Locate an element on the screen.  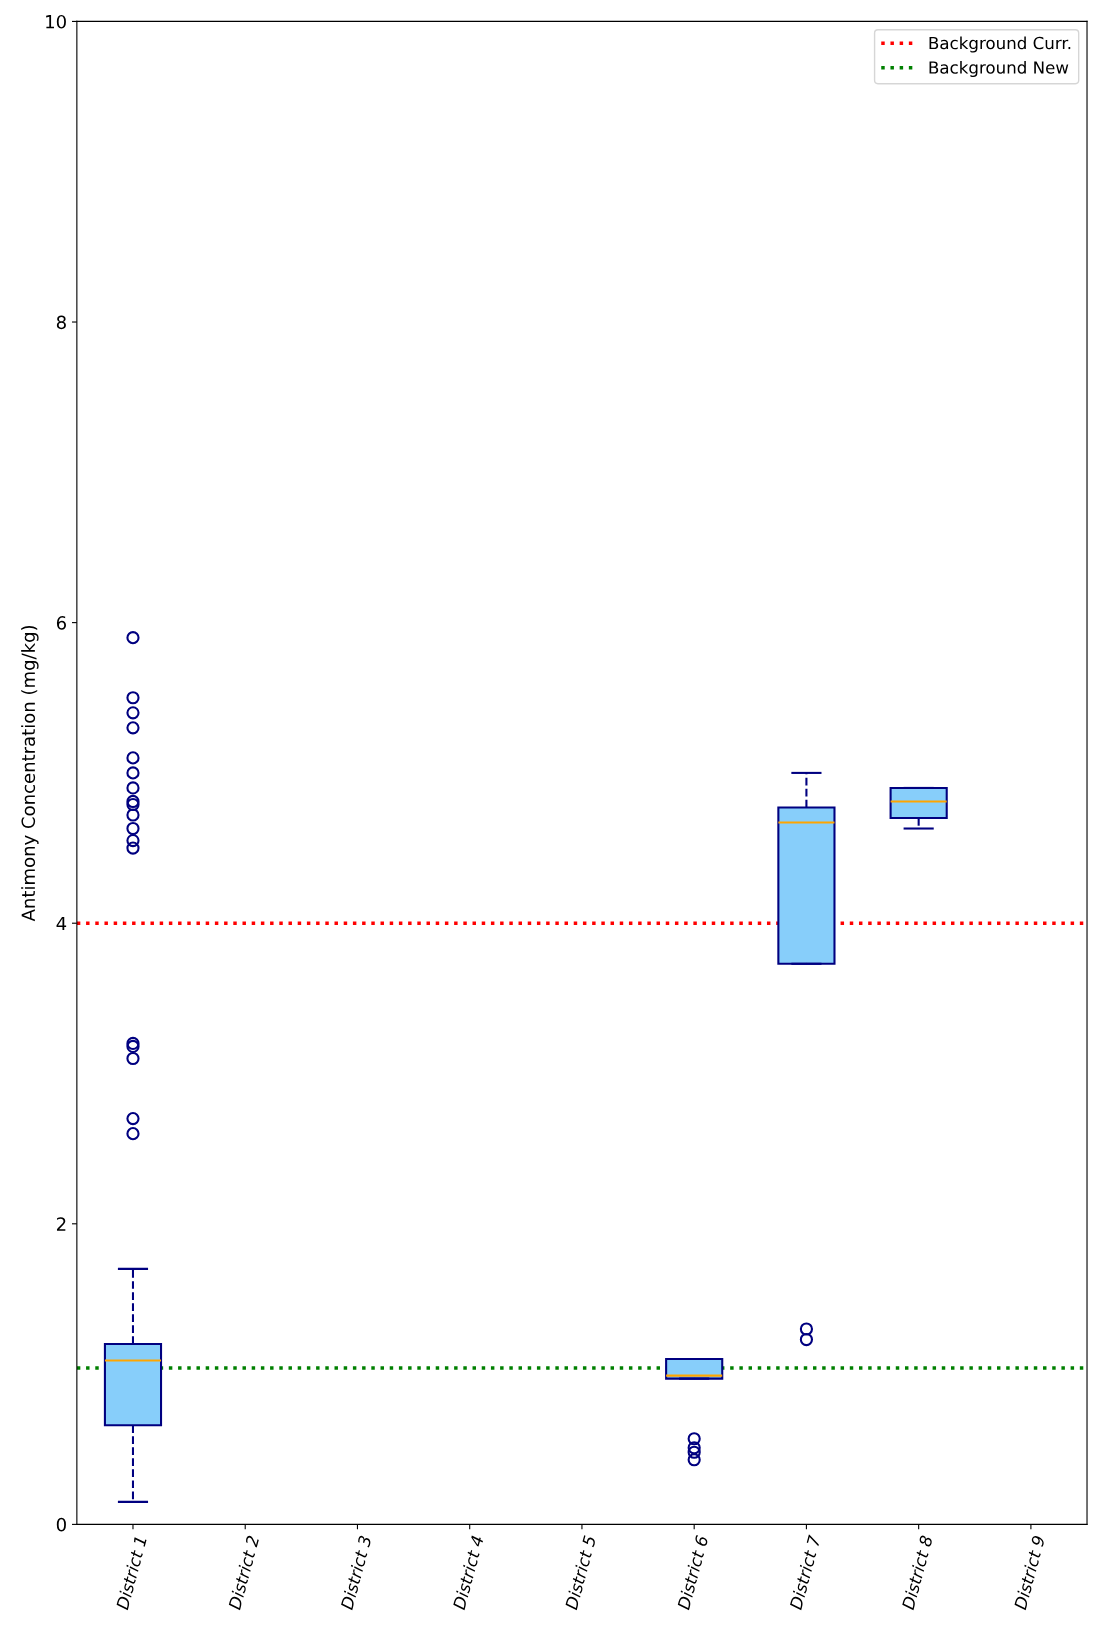
x-tick-label: District 1 is located at coordinates (131, 1573).